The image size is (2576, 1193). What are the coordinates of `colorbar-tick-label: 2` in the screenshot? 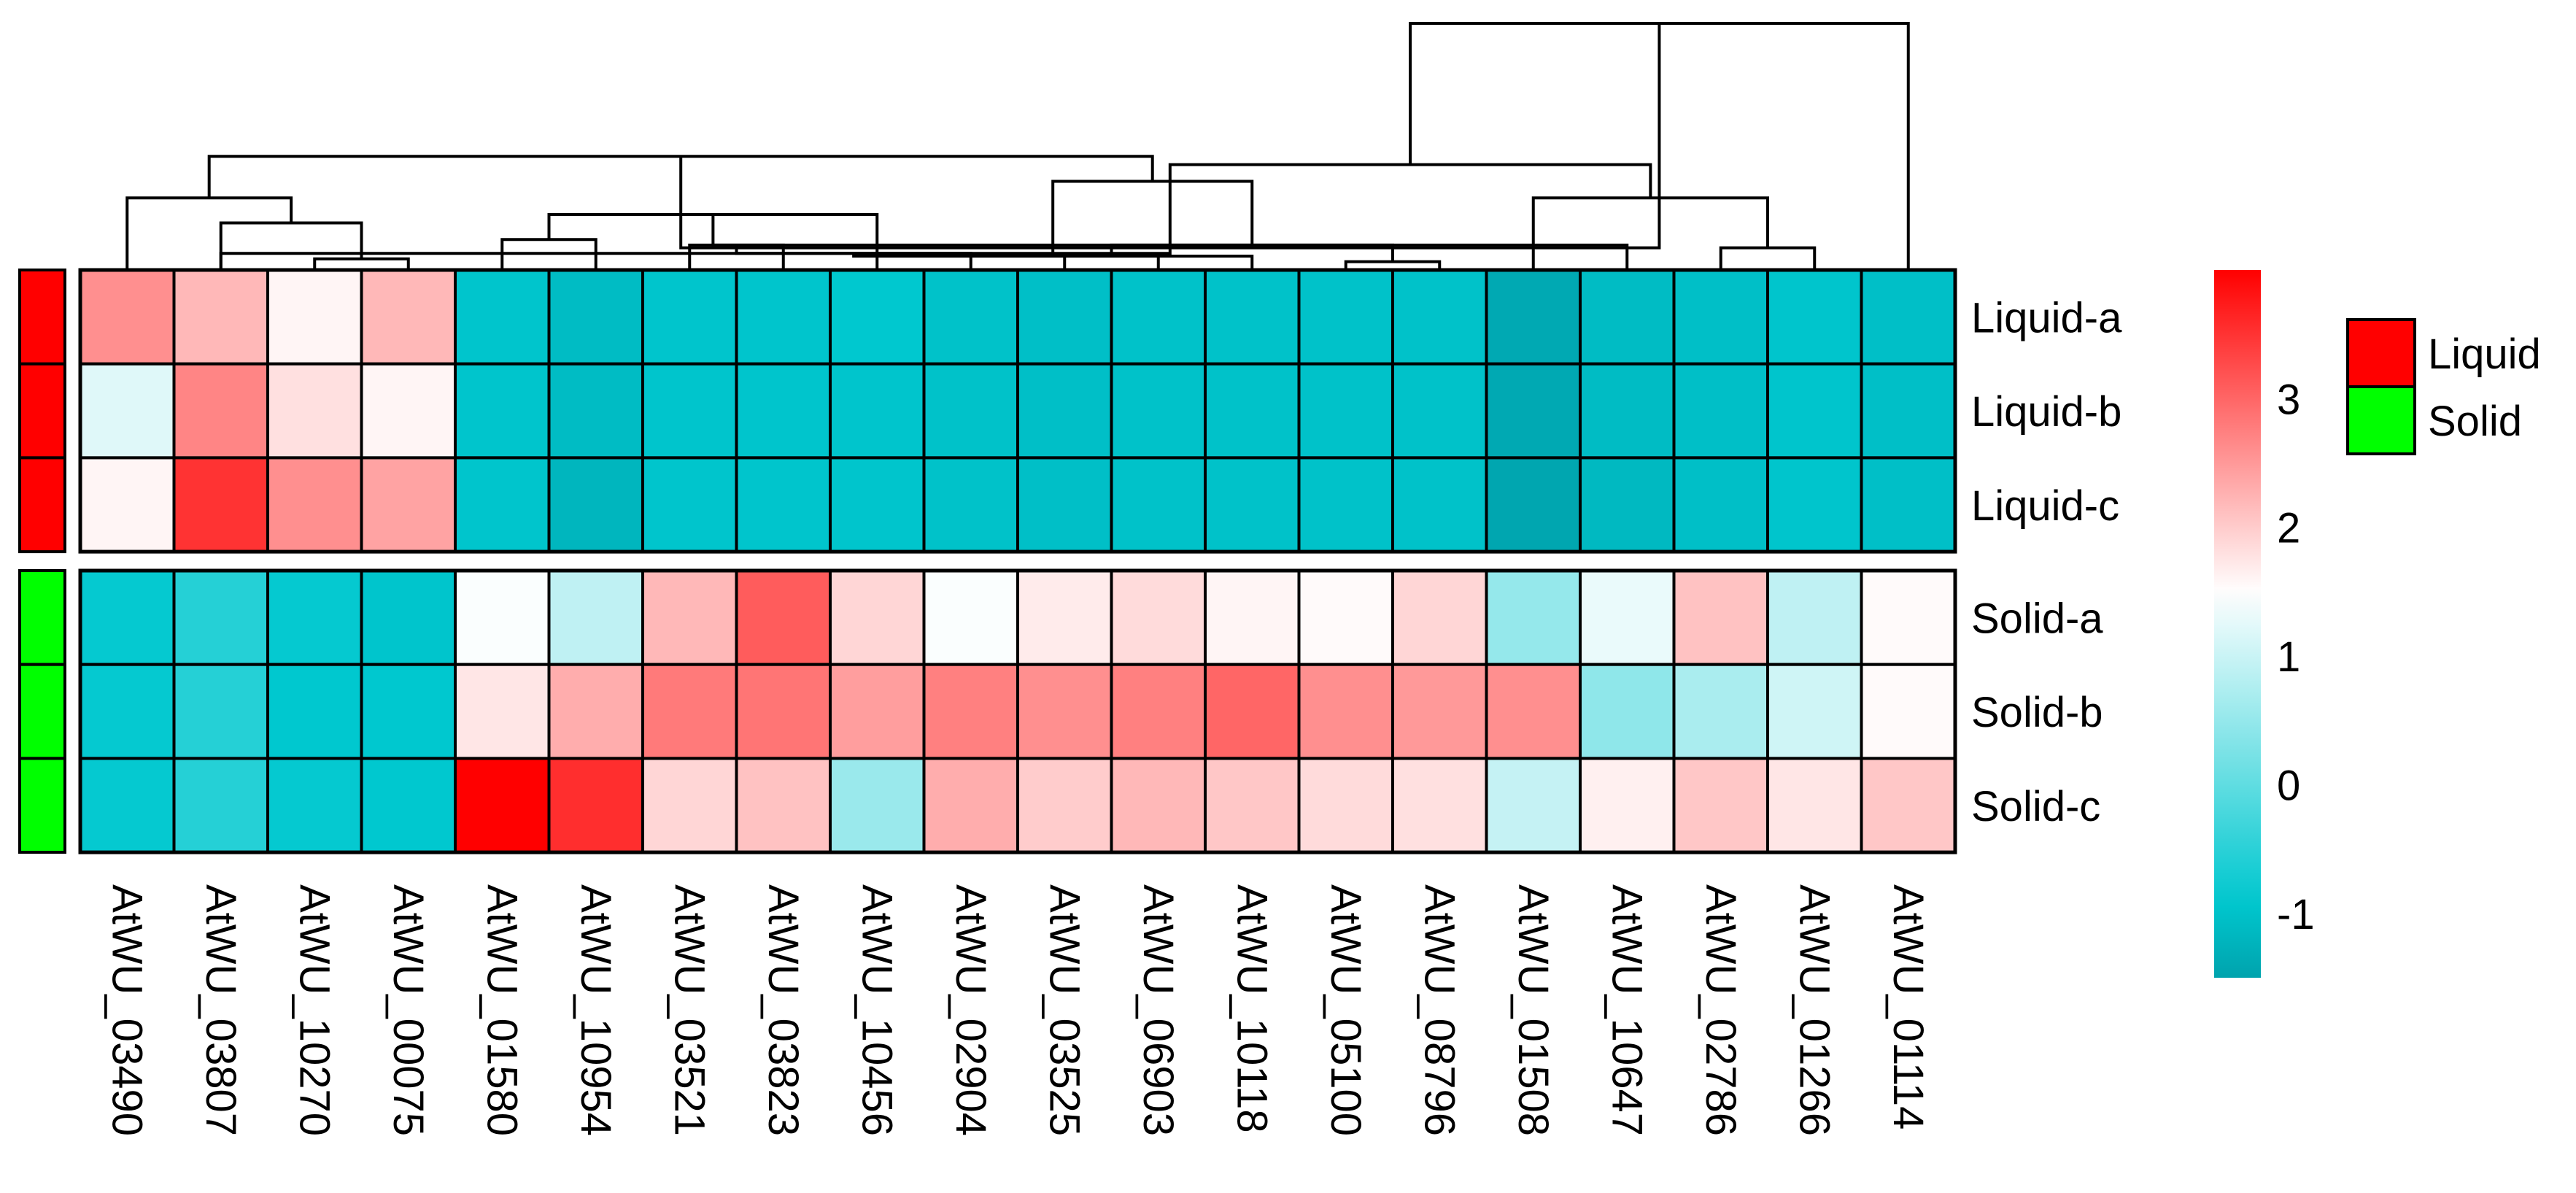 It's located at (2288, 528).